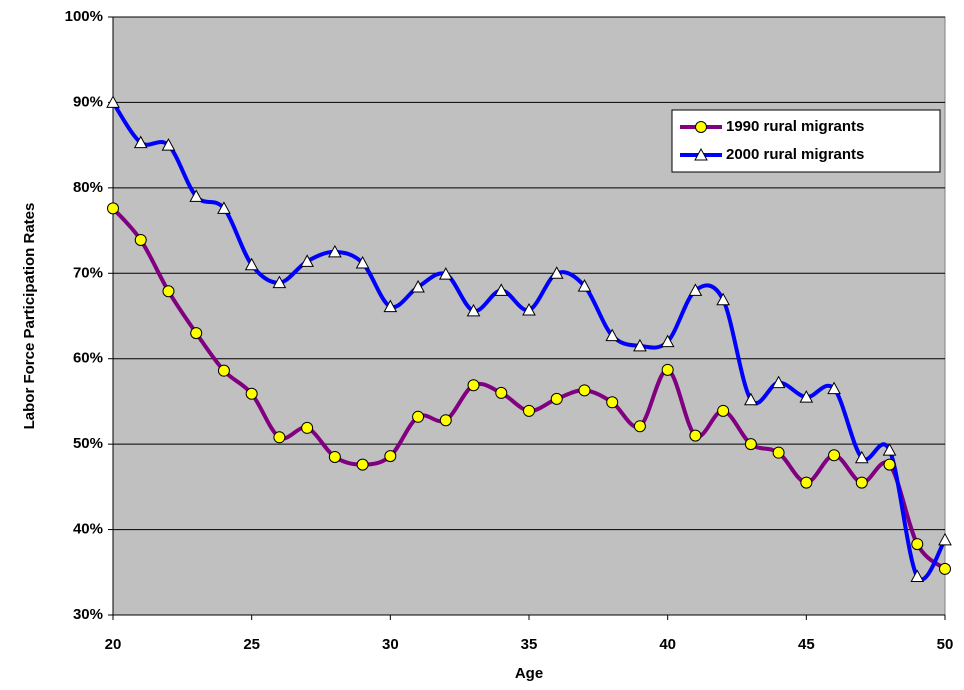 This screenshot has width=964, height=690. What do you see at coordinates (795, 126) in the screenshot?
I see `legend-label: 1990 rural migrants` at bounding box center [795, 126].